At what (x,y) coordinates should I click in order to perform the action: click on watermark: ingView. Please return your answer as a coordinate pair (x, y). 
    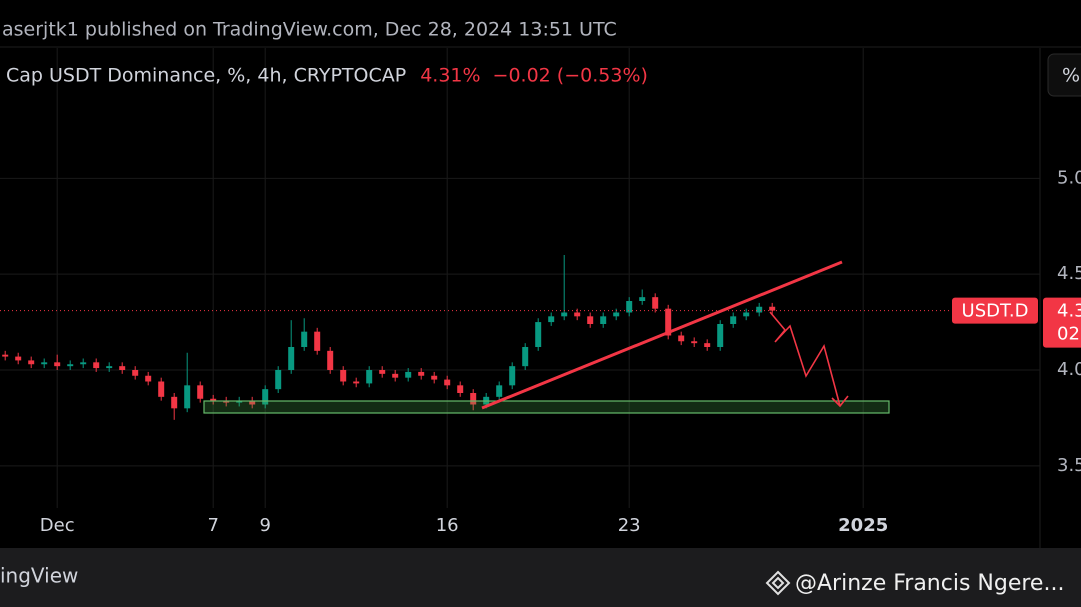
    Looking at the image, I should click on (39, 576).